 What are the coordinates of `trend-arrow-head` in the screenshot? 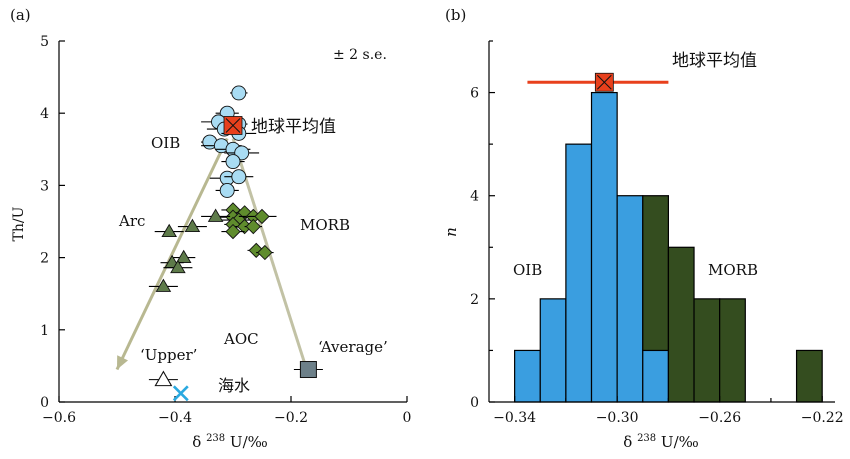 It's located at (123, 362).